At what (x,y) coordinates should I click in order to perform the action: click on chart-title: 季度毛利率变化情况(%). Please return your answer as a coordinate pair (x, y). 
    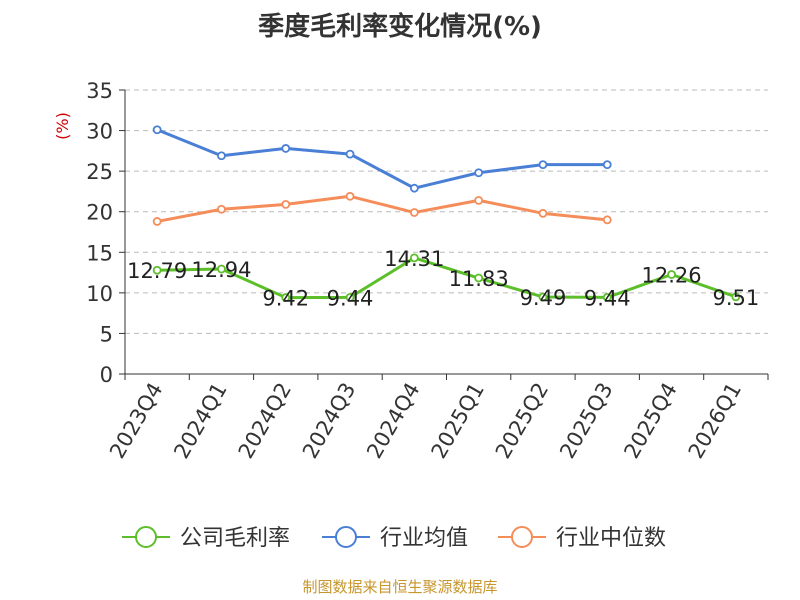
    Looking at the image, I should click on (400, 27).